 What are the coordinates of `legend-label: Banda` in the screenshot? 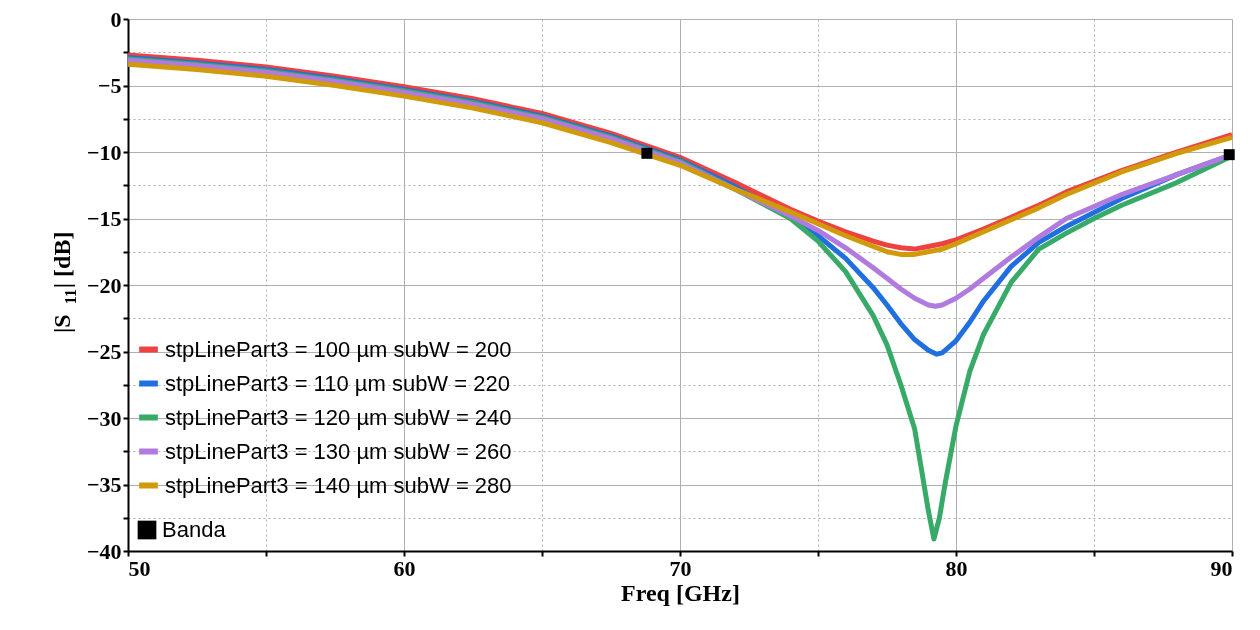 It's located at (194, 529).